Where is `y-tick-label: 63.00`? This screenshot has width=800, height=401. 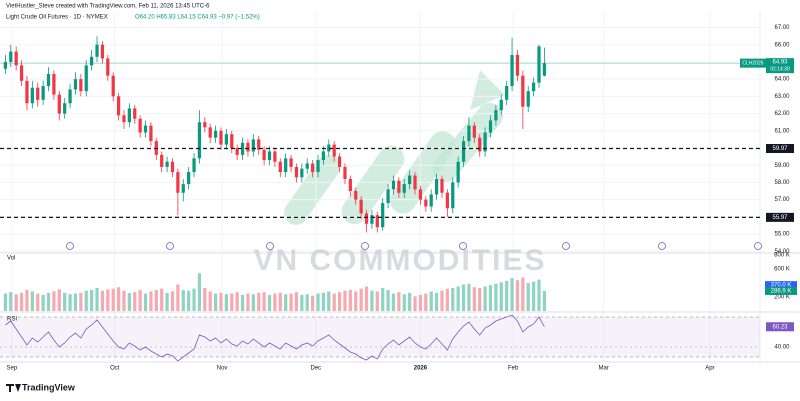
y-tick-label: 63.00 is located at coordinates (782, 97).